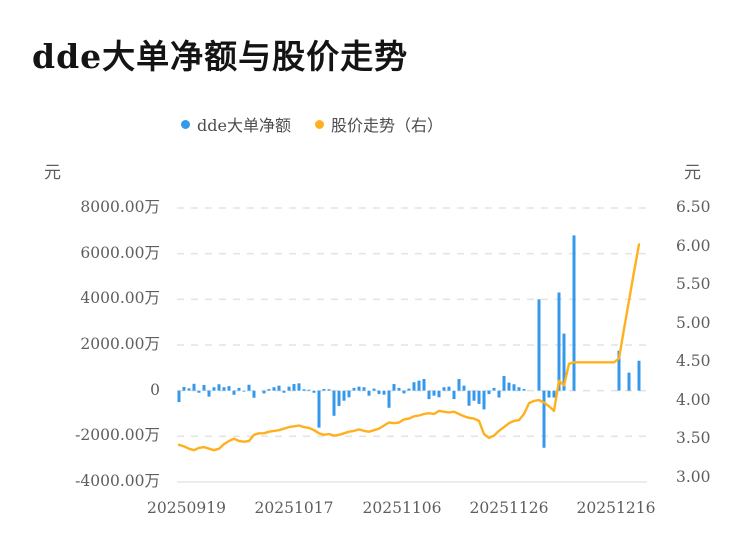 This screenshot has width=750, height=558. I want to click on legend-item-price: 股价走势（右）, so click(378, 124).